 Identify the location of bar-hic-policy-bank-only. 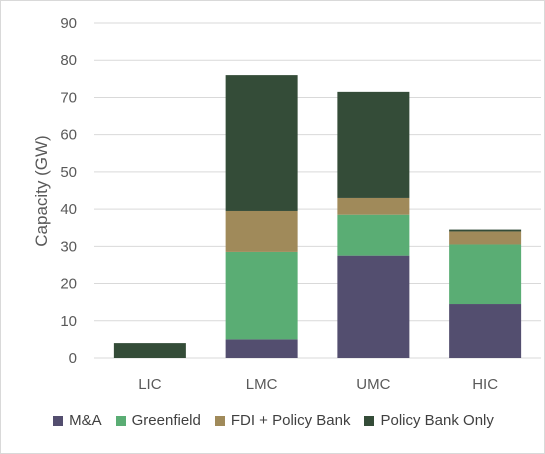
(485, 230).